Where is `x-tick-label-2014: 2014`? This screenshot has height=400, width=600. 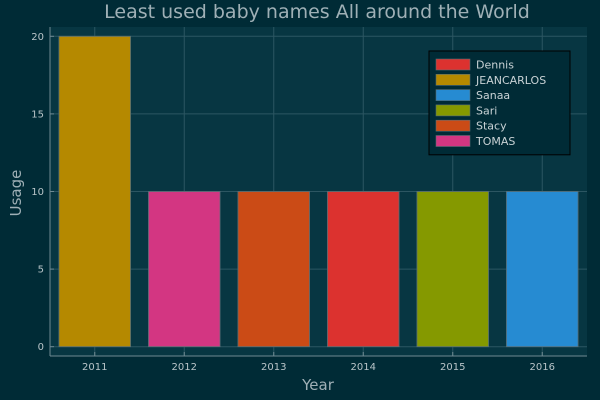 x-tick-label-2014: 2014 is located at coordinates (363, 367).